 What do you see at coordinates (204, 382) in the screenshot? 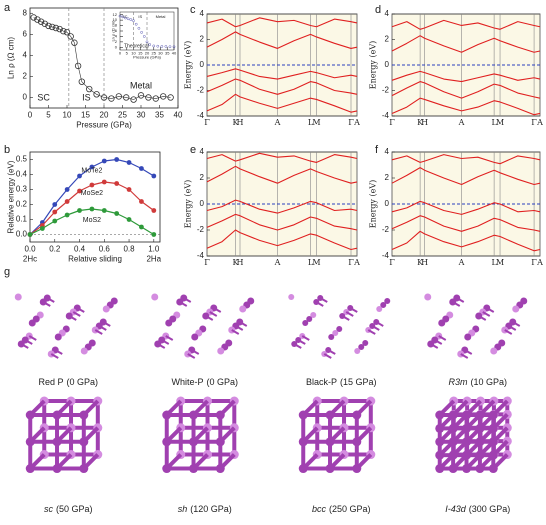
I see `structure-label: White-P (0 GPa)` at bounding box center [204, 382].